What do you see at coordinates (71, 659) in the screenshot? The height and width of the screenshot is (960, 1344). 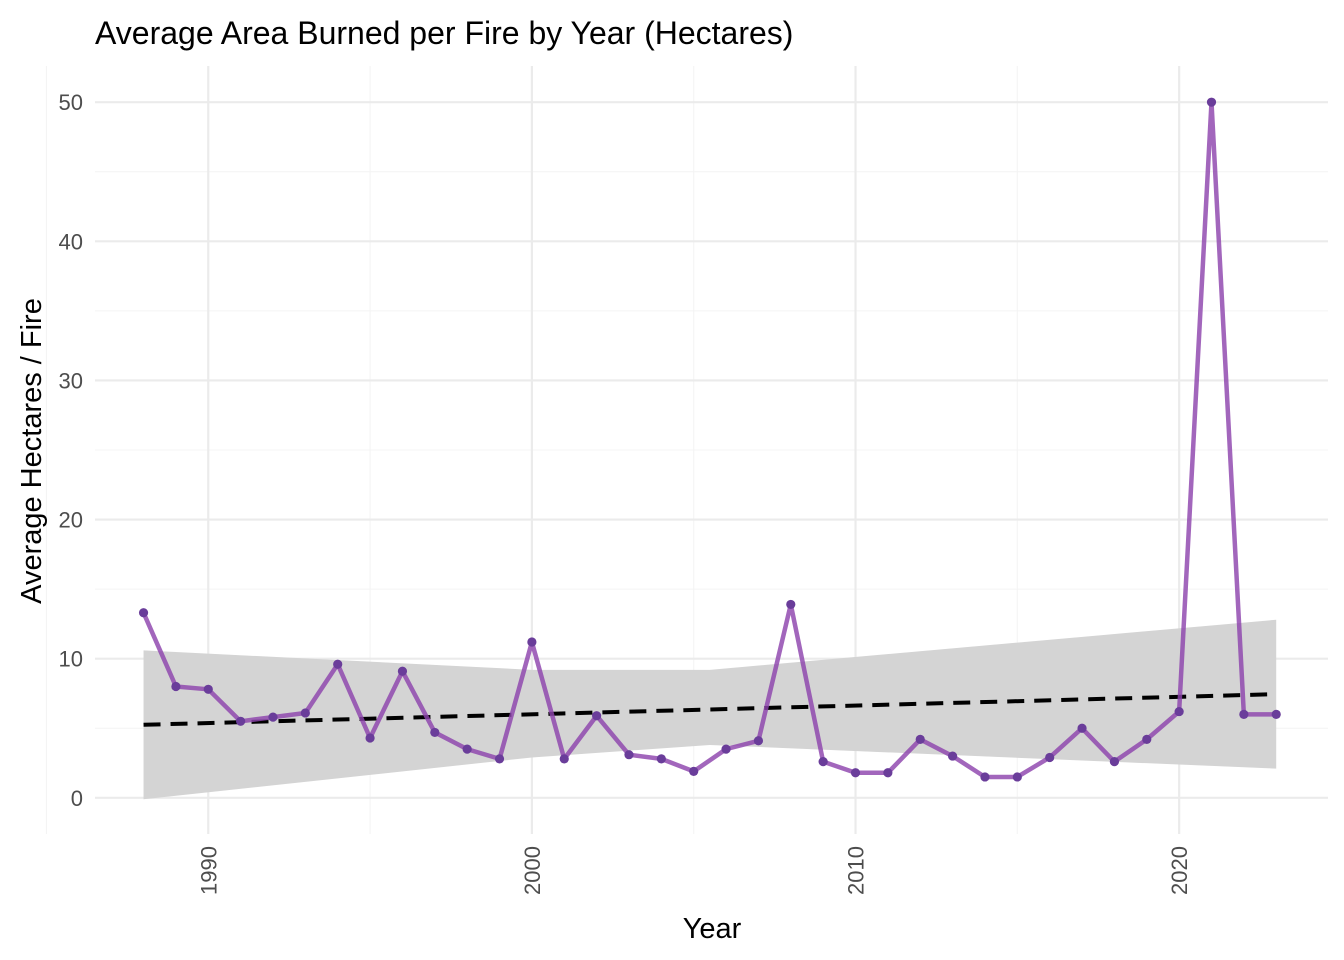 I see `y-tick-label: 10` at bounding box center [71, 659].